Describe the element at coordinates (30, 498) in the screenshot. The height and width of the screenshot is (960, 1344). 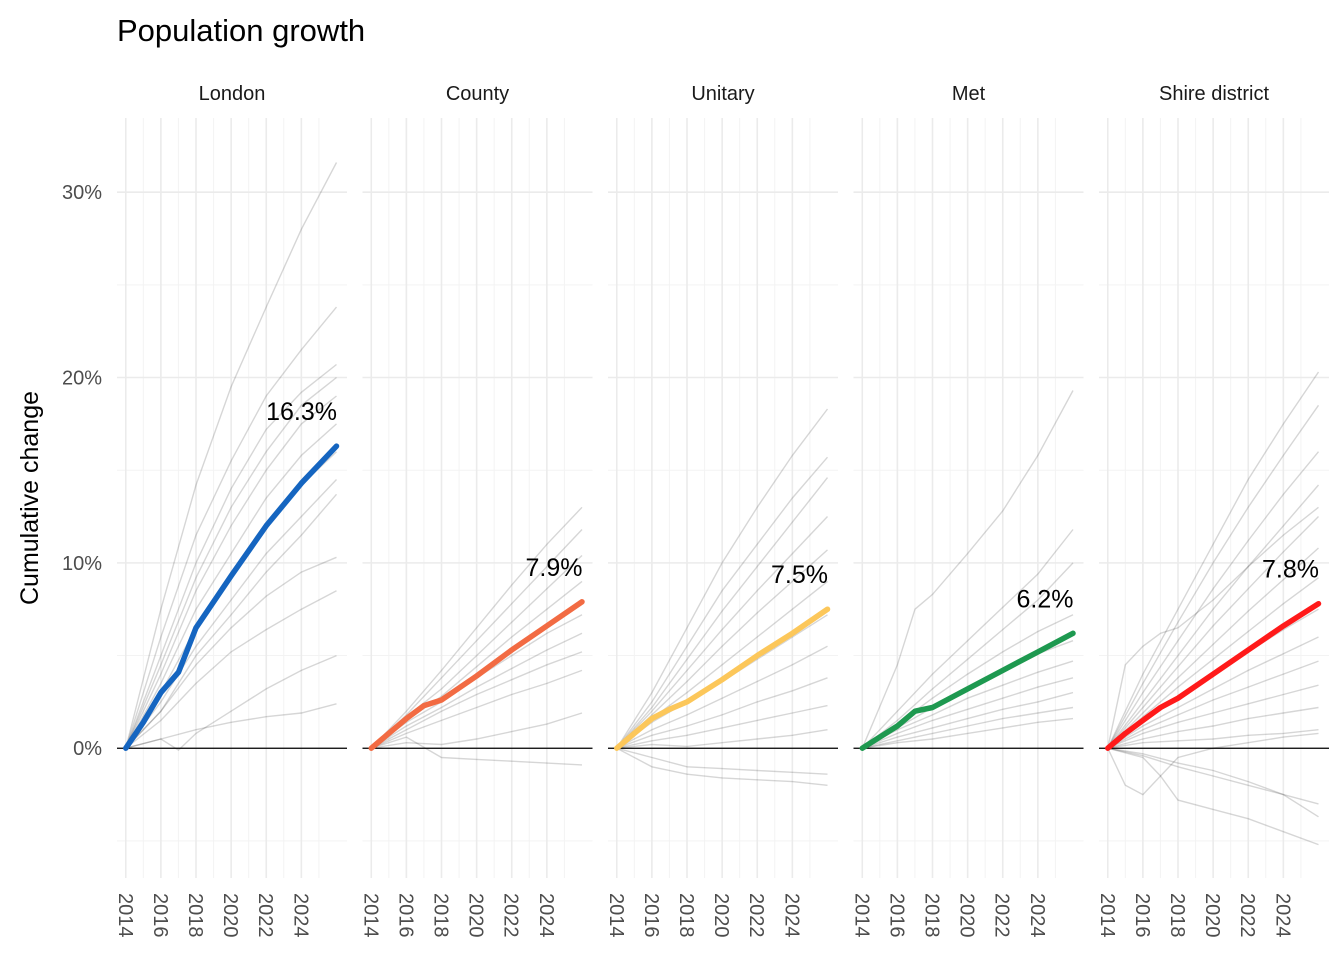
I see `y-axis-label: Cumulative change` at that location.